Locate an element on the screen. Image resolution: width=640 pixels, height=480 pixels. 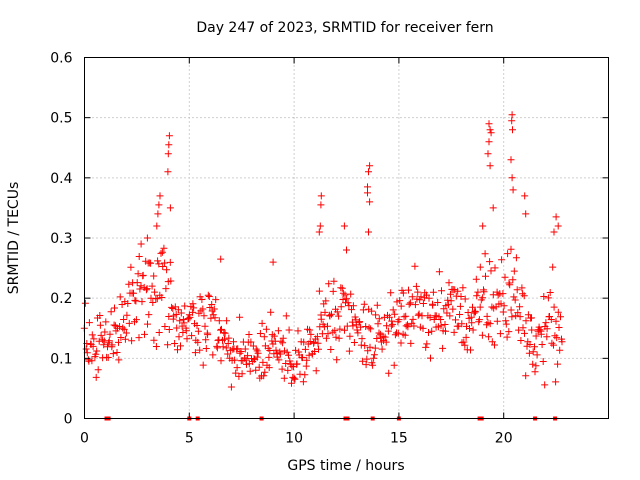
x-axis-label: GPS time / hours is located at coordinates (345, 466).